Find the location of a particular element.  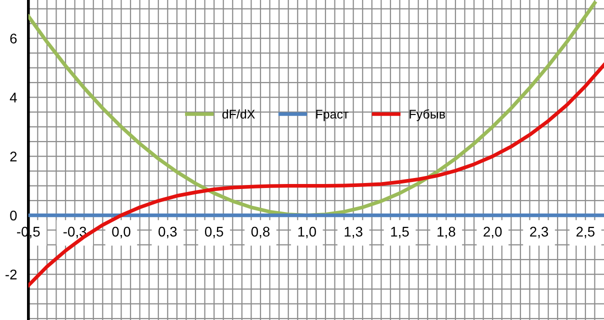

x-tick-label: 0,8 is located at coordinates (260, 232).